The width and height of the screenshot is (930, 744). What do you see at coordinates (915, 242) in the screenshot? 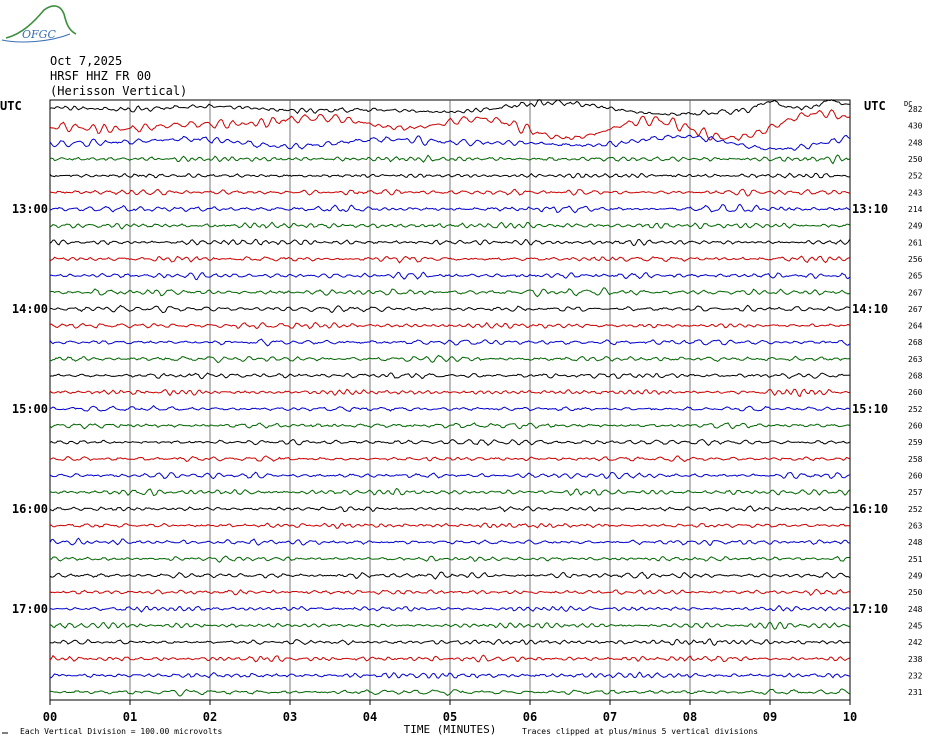
I see `dc-offset-label: 261` at bounding box center [915, 242].